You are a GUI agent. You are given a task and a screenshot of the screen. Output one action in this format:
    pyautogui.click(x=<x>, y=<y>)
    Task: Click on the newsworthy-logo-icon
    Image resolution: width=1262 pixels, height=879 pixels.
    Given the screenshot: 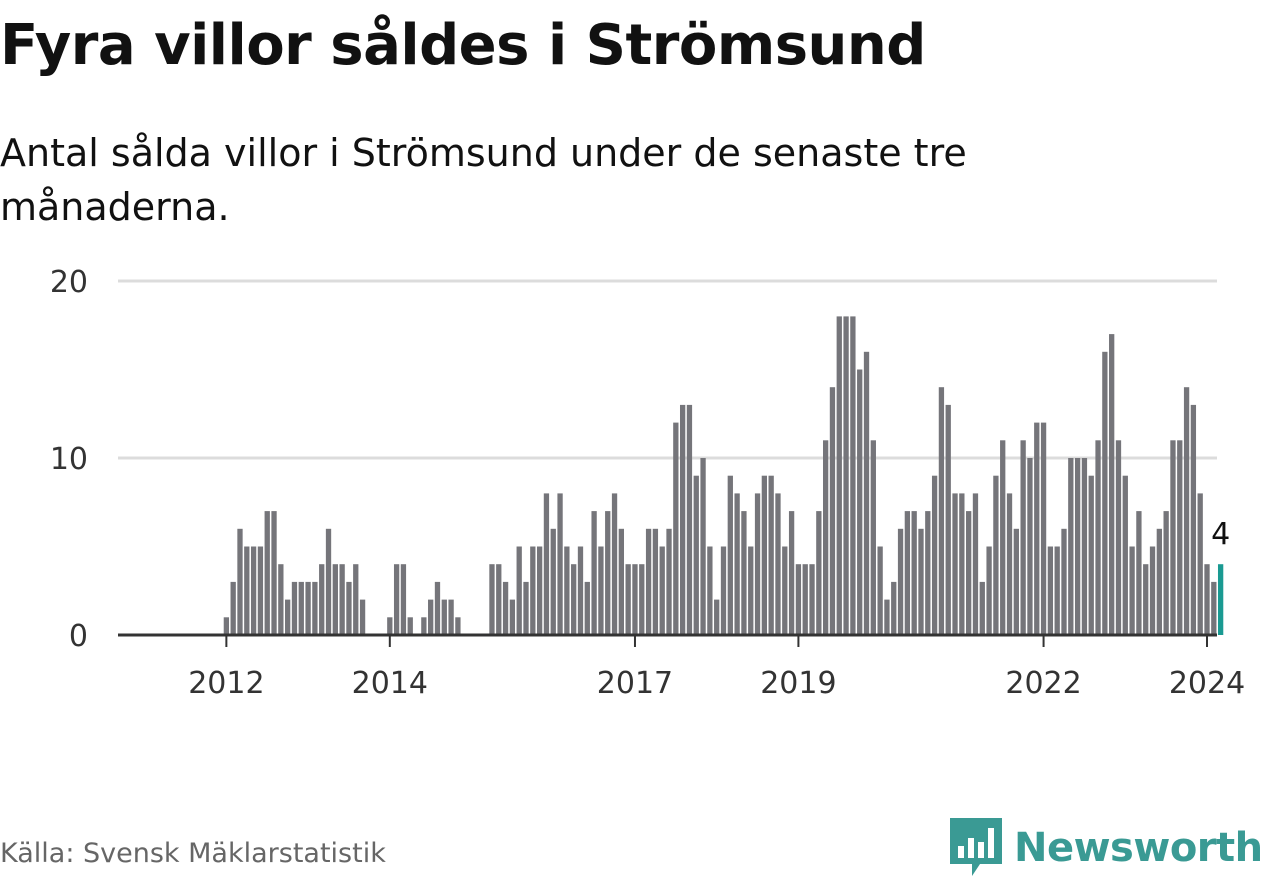 What is the action you would take?
    pyautogui.click(x=976, y=847)
    